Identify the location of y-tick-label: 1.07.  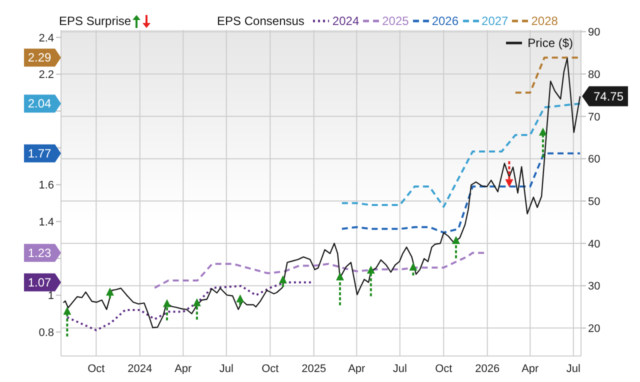
(40, 282).